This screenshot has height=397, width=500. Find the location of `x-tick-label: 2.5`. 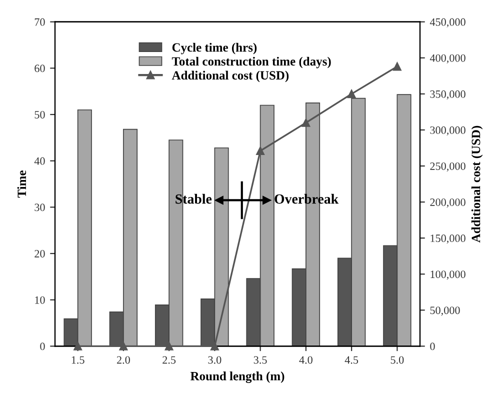

x-tick-label: 2.5 is located at coordinates (169, 360).